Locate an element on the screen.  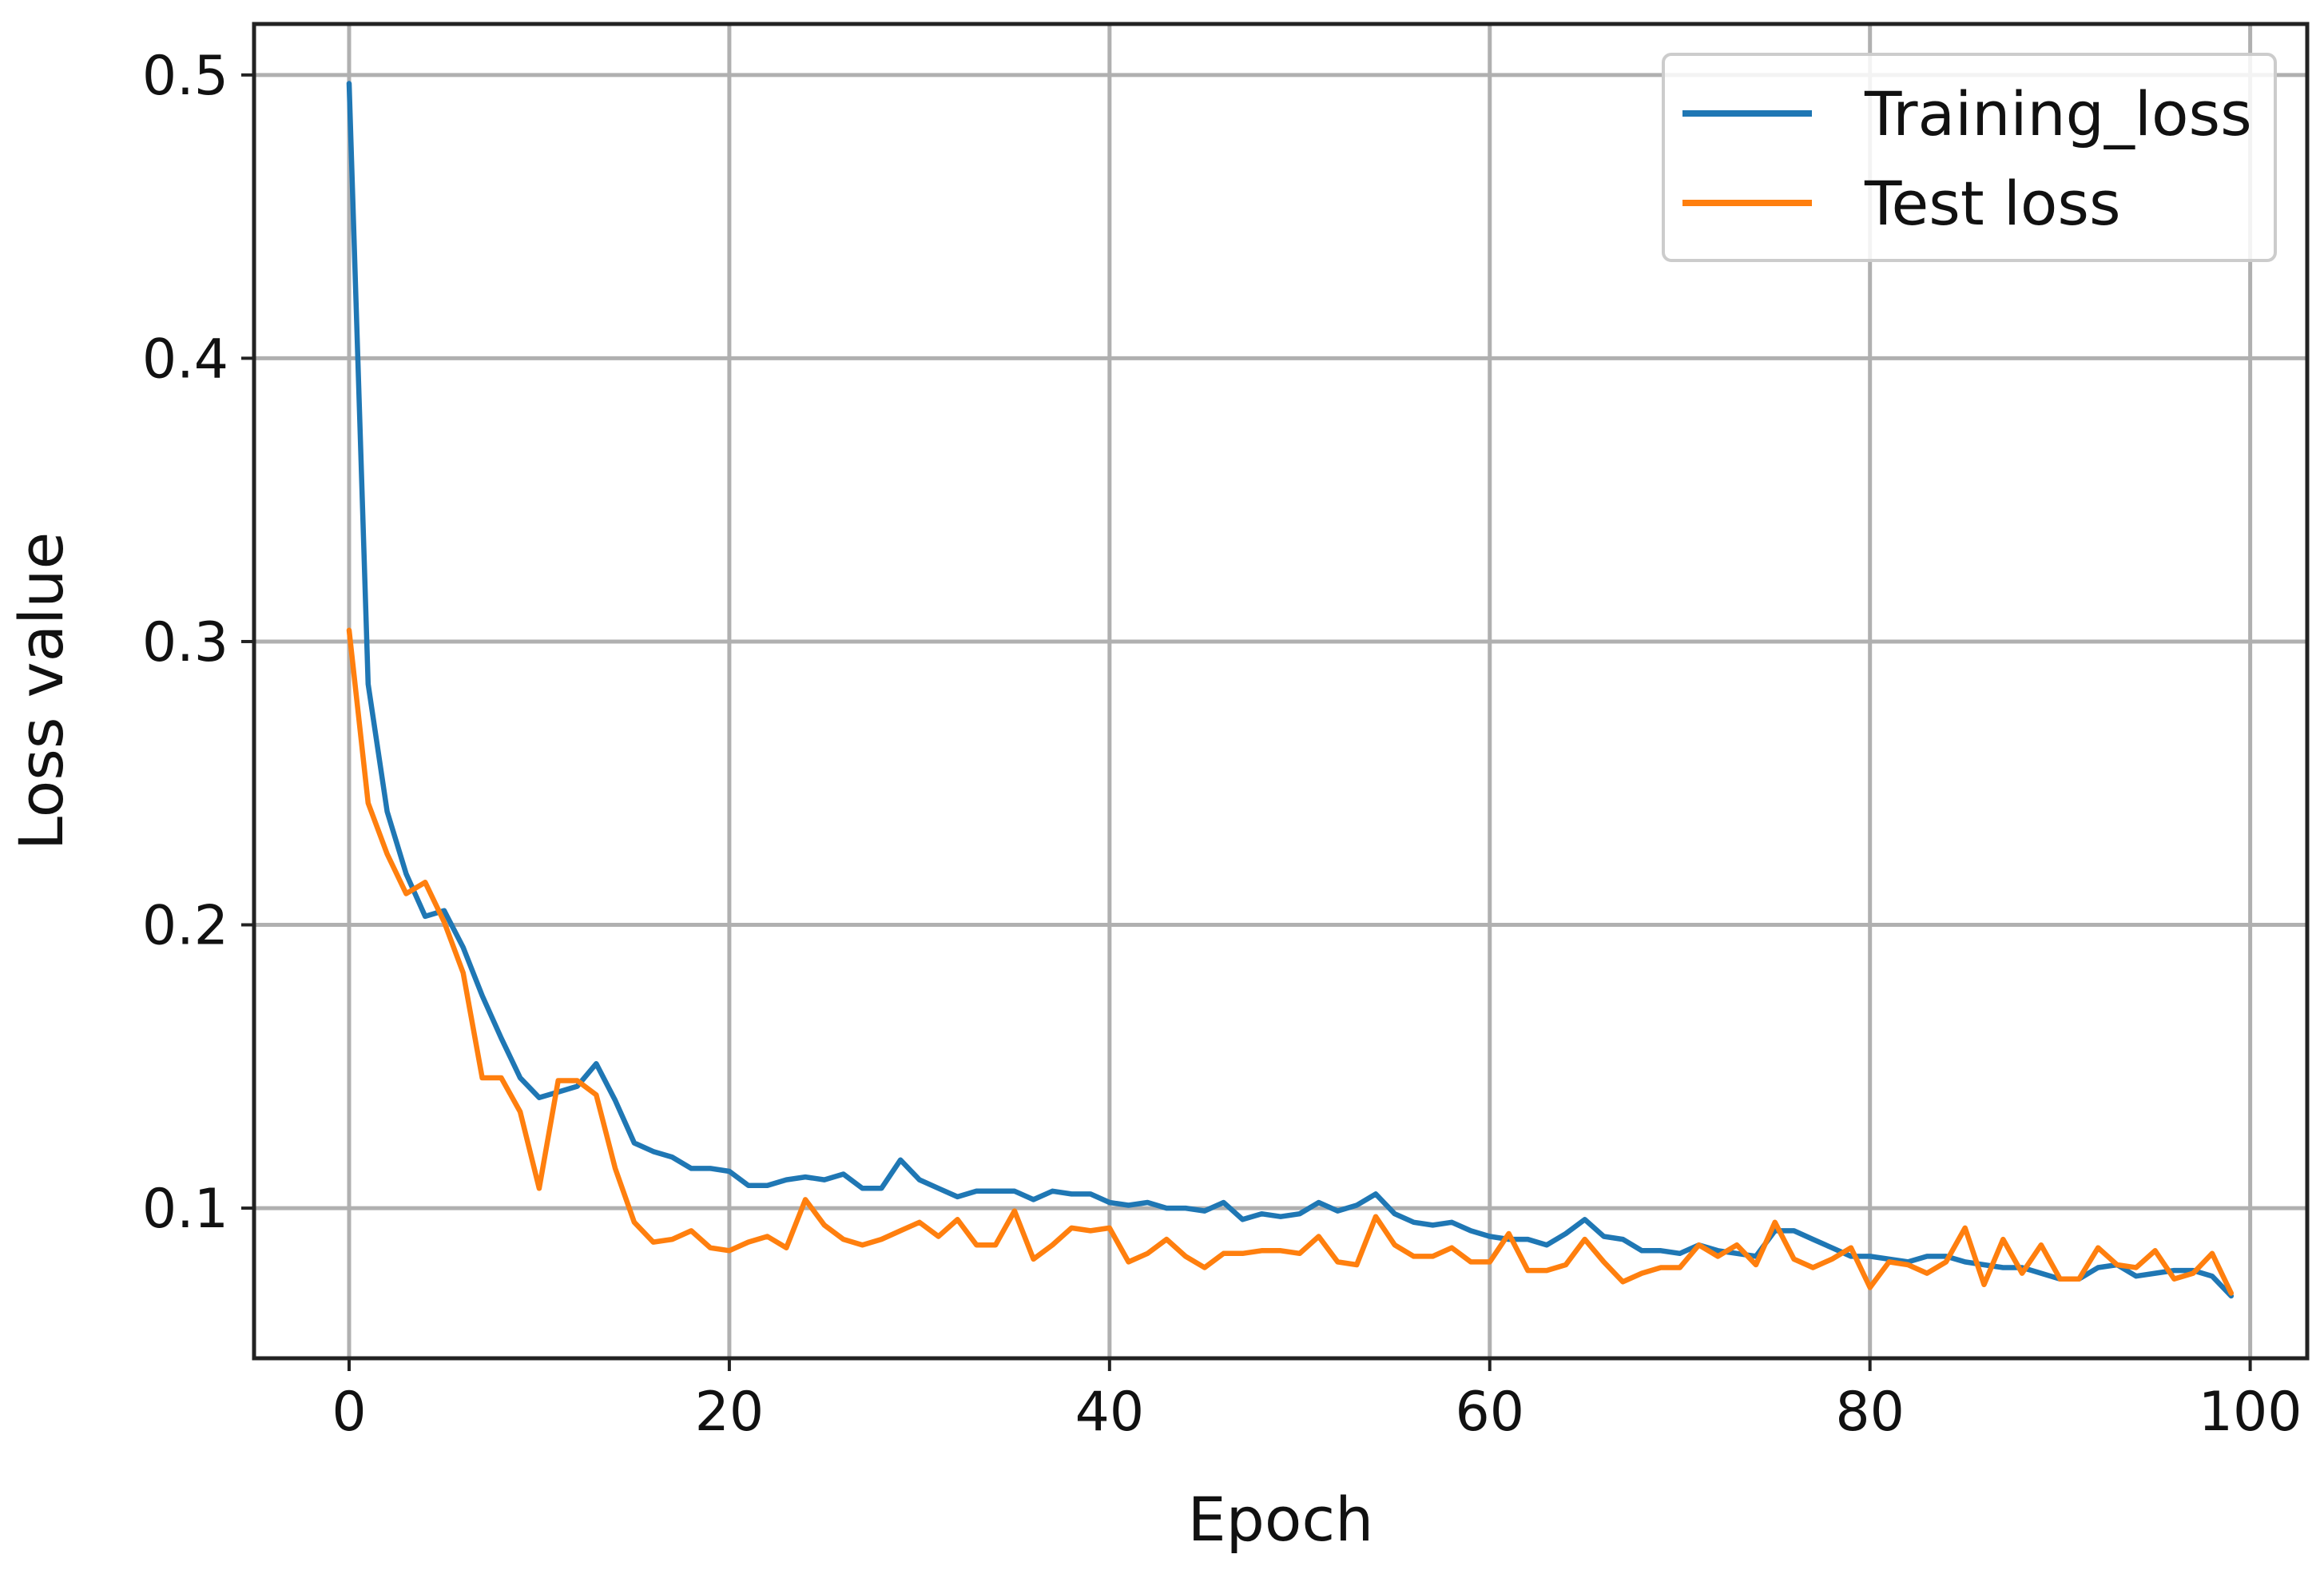
x-axis-label: Epoch is located at coordinates (1281, 1519).